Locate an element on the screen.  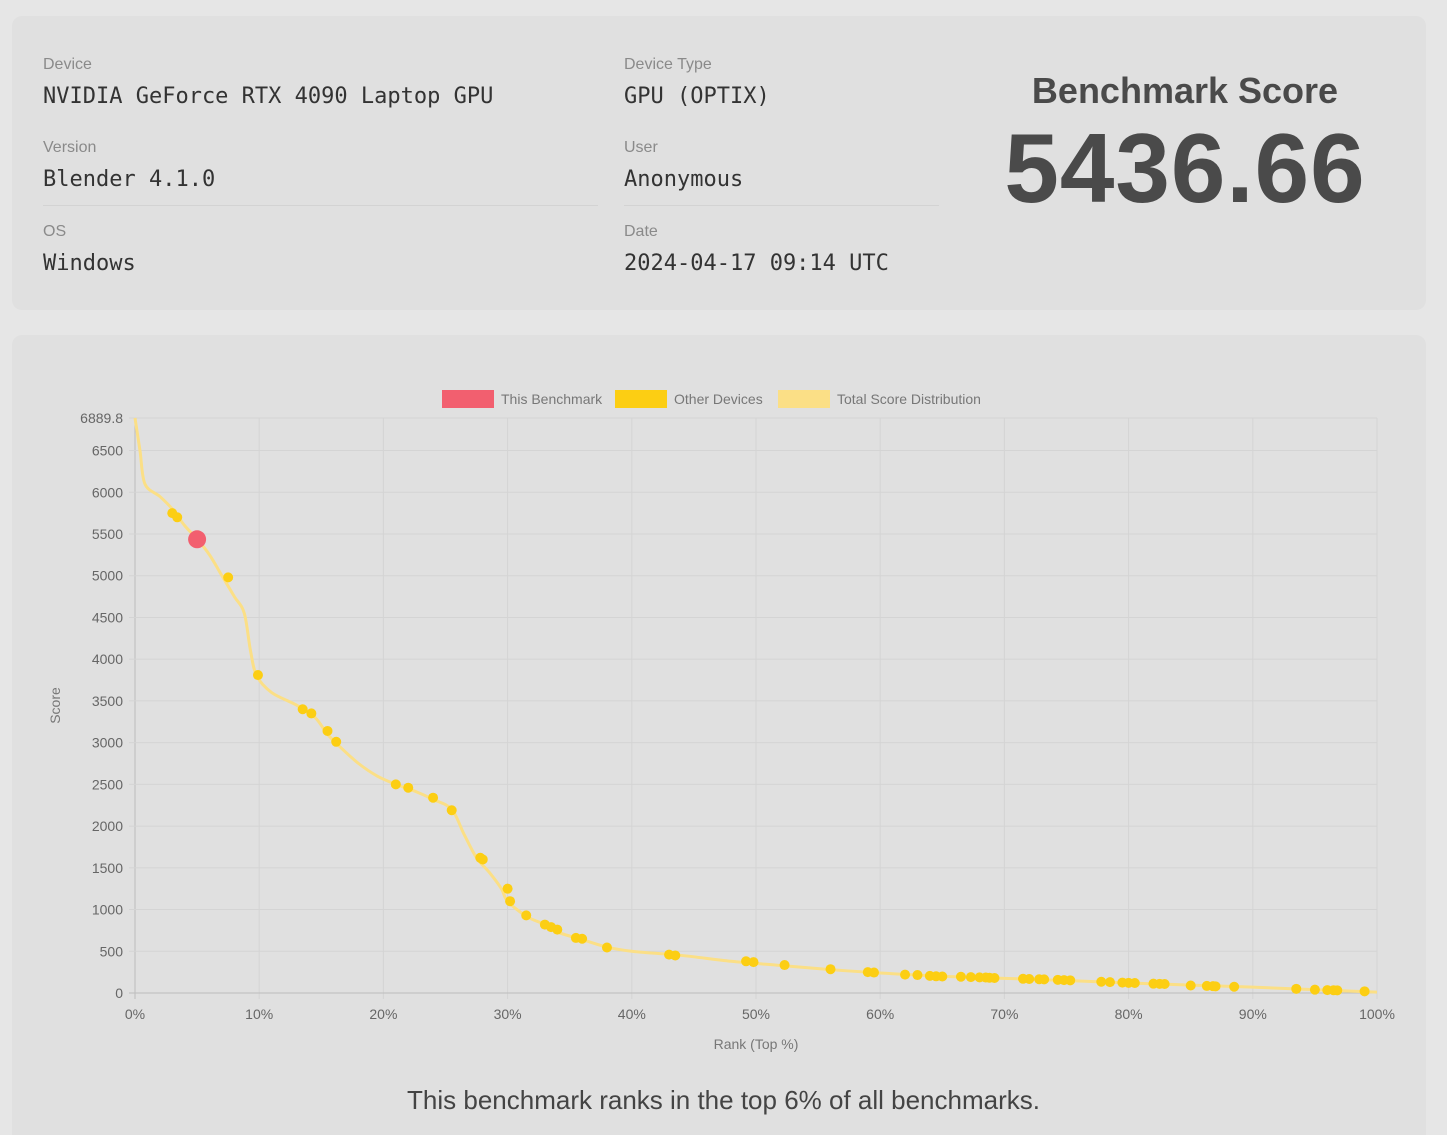
x-tick-label: 100% is located at coordinates (1377, 1014).